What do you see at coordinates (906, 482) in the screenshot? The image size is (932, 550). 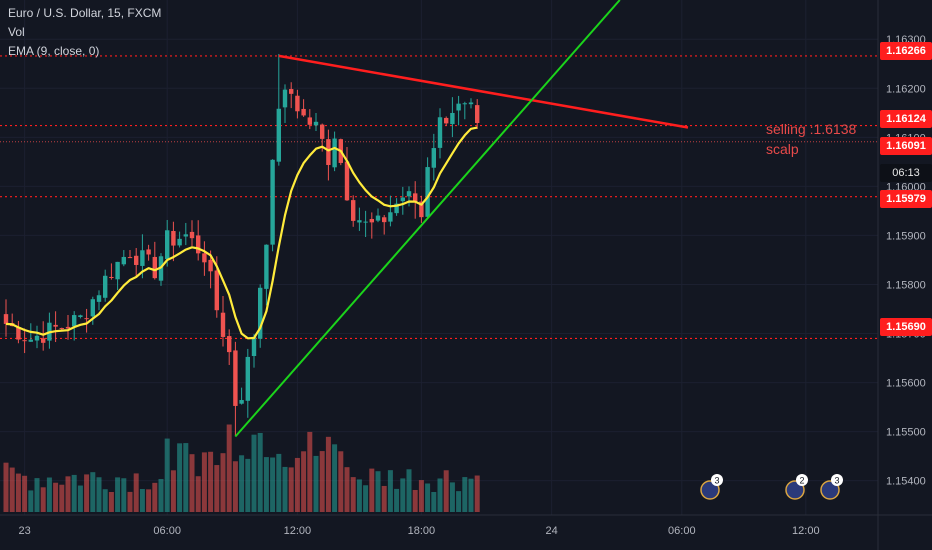 I see `price-tick-label: 1.15400` at bounding box center [906, 482].